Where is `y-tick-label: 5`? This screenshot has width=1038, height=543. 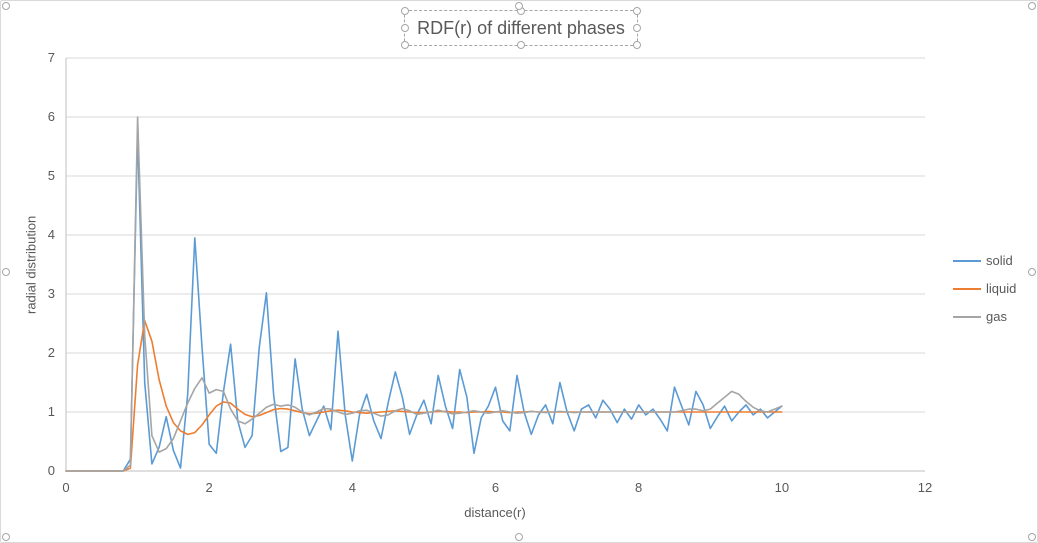
y-tick-label: 5 is located at coordinates (51, 175).